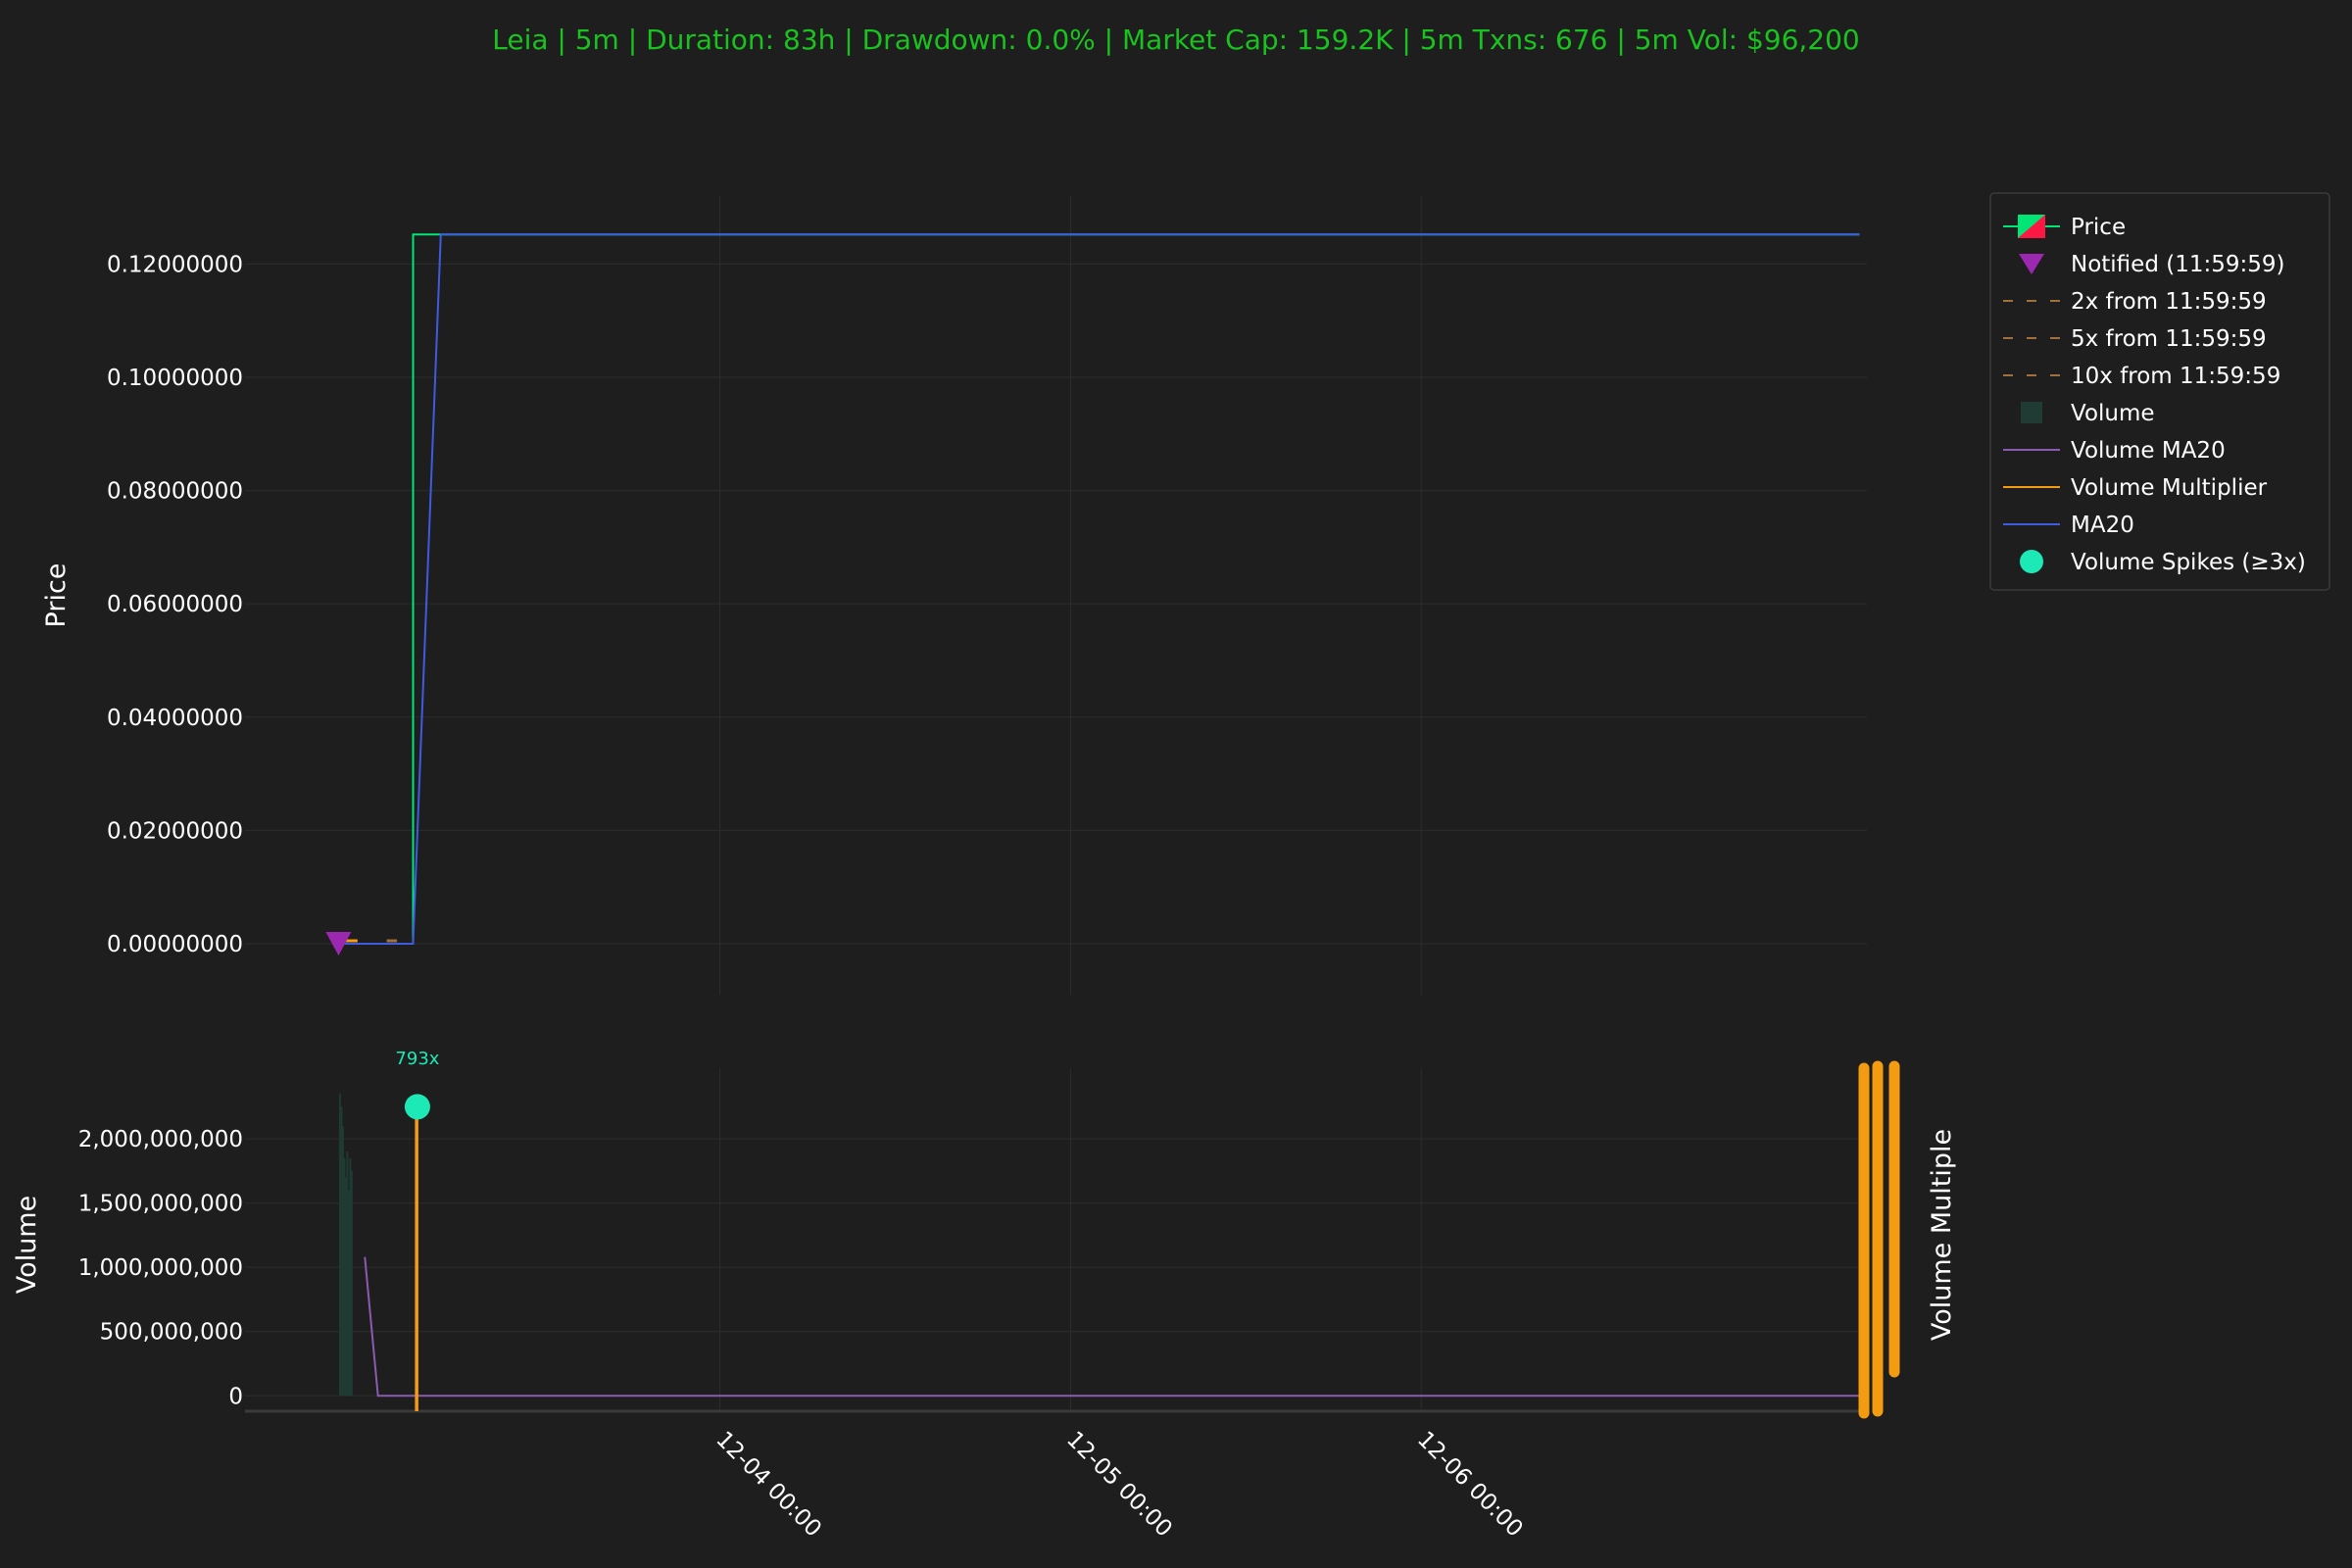 The width and height of the screenshot is (2352, 1568). What do you see at coordinates (1470, 1485) in the screenshot?
I see `x-tick-label: 12-06 00:00` at bounding box center [1470, 1485].